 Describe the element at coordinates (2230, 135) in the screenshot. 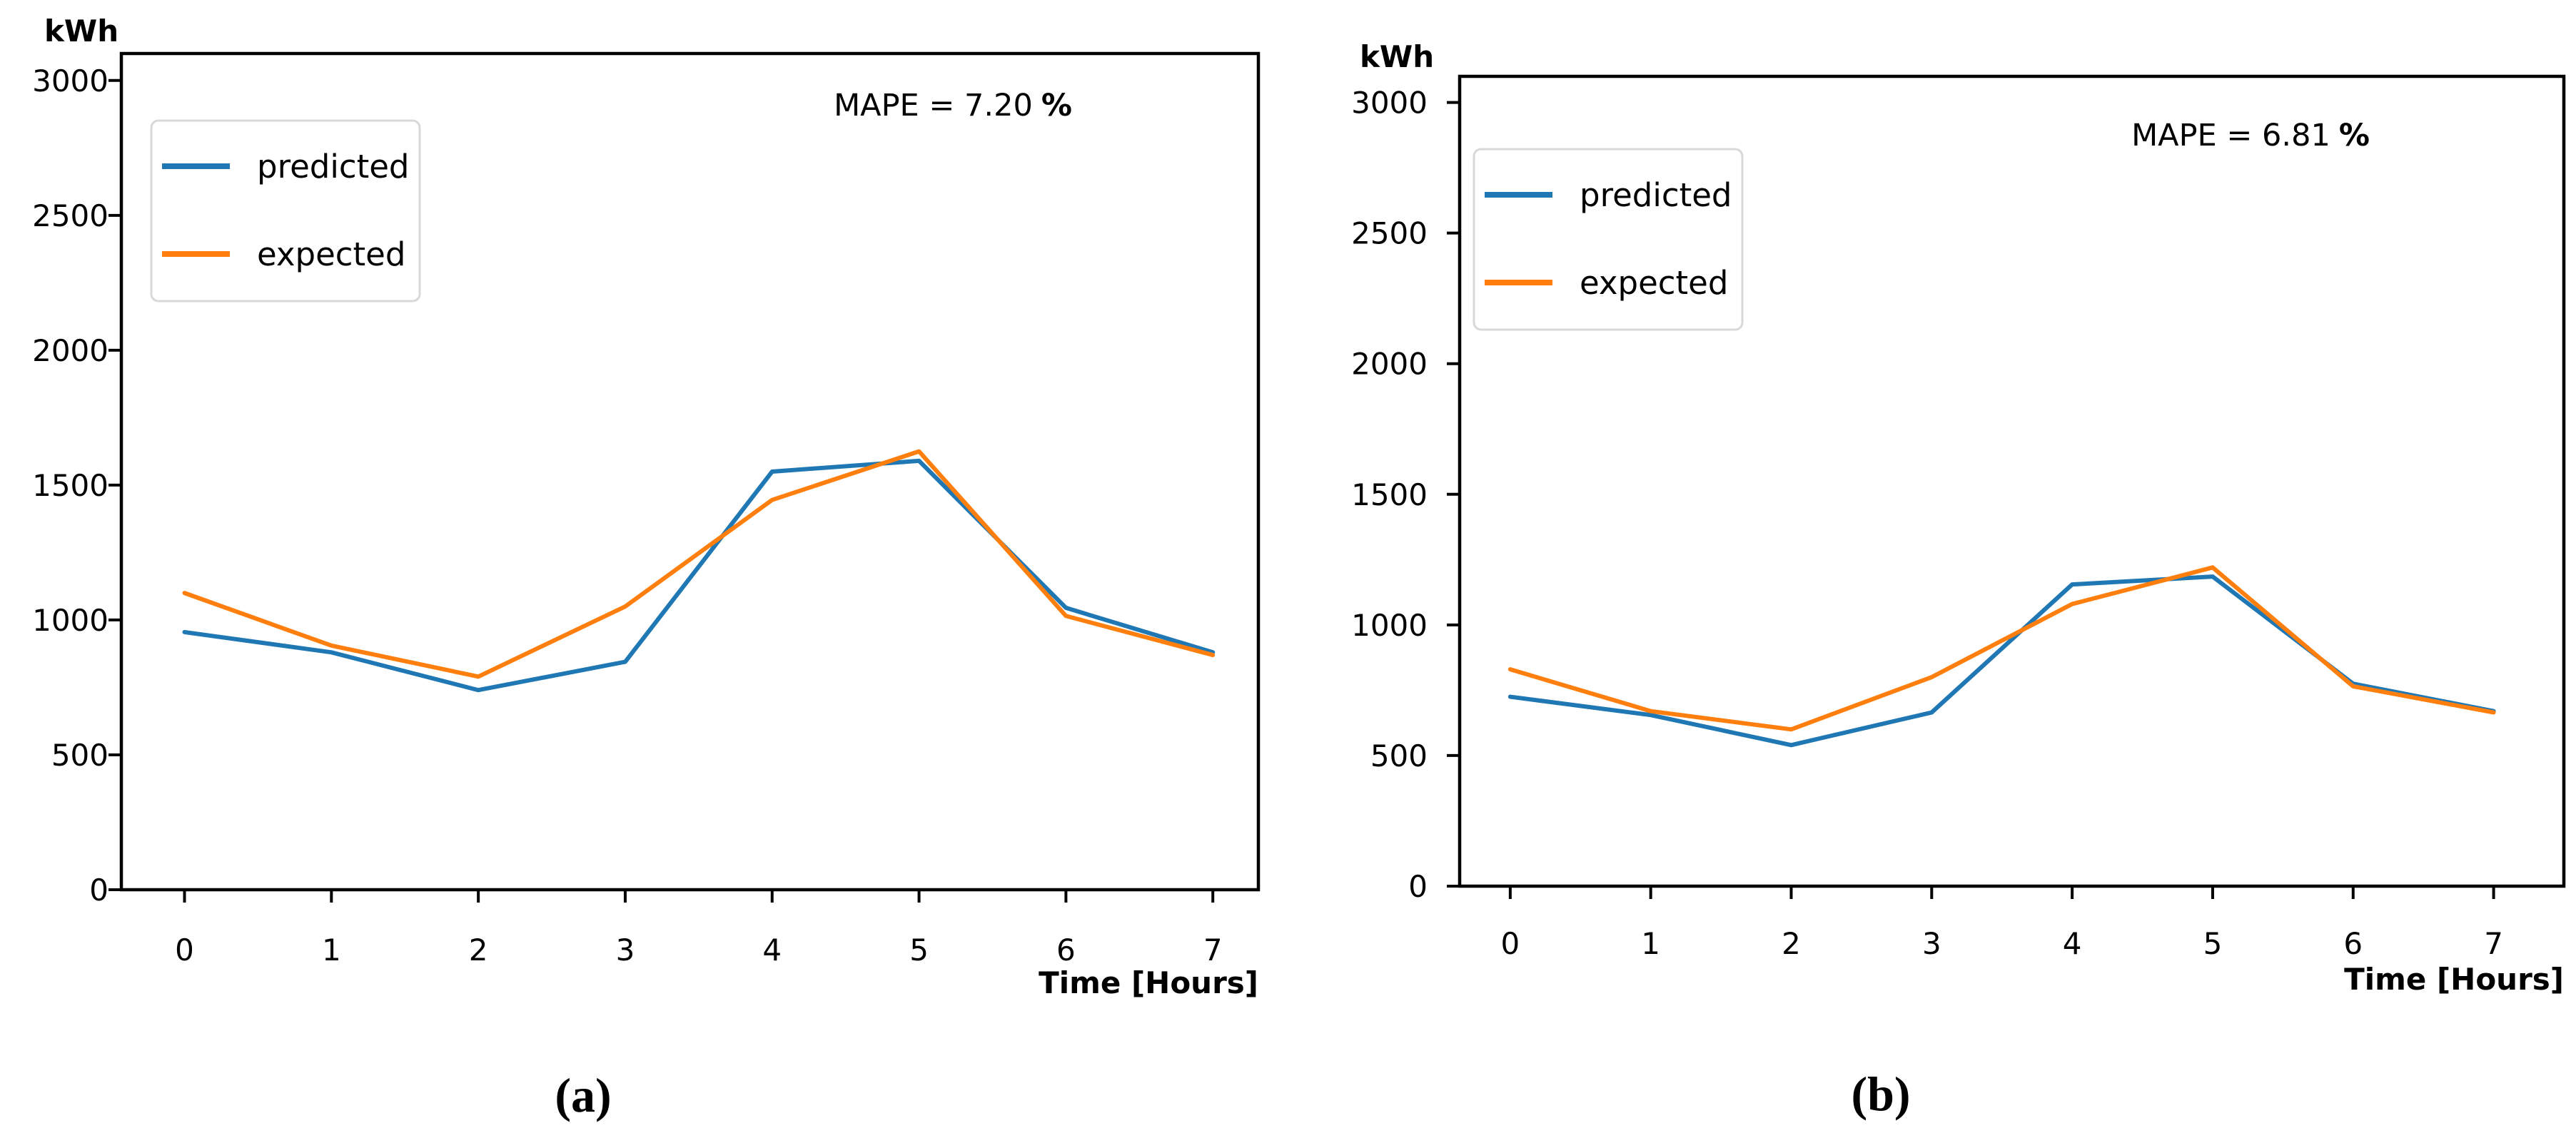

I see `chart-b-mape-value: MAPE = 6.81` at that location.